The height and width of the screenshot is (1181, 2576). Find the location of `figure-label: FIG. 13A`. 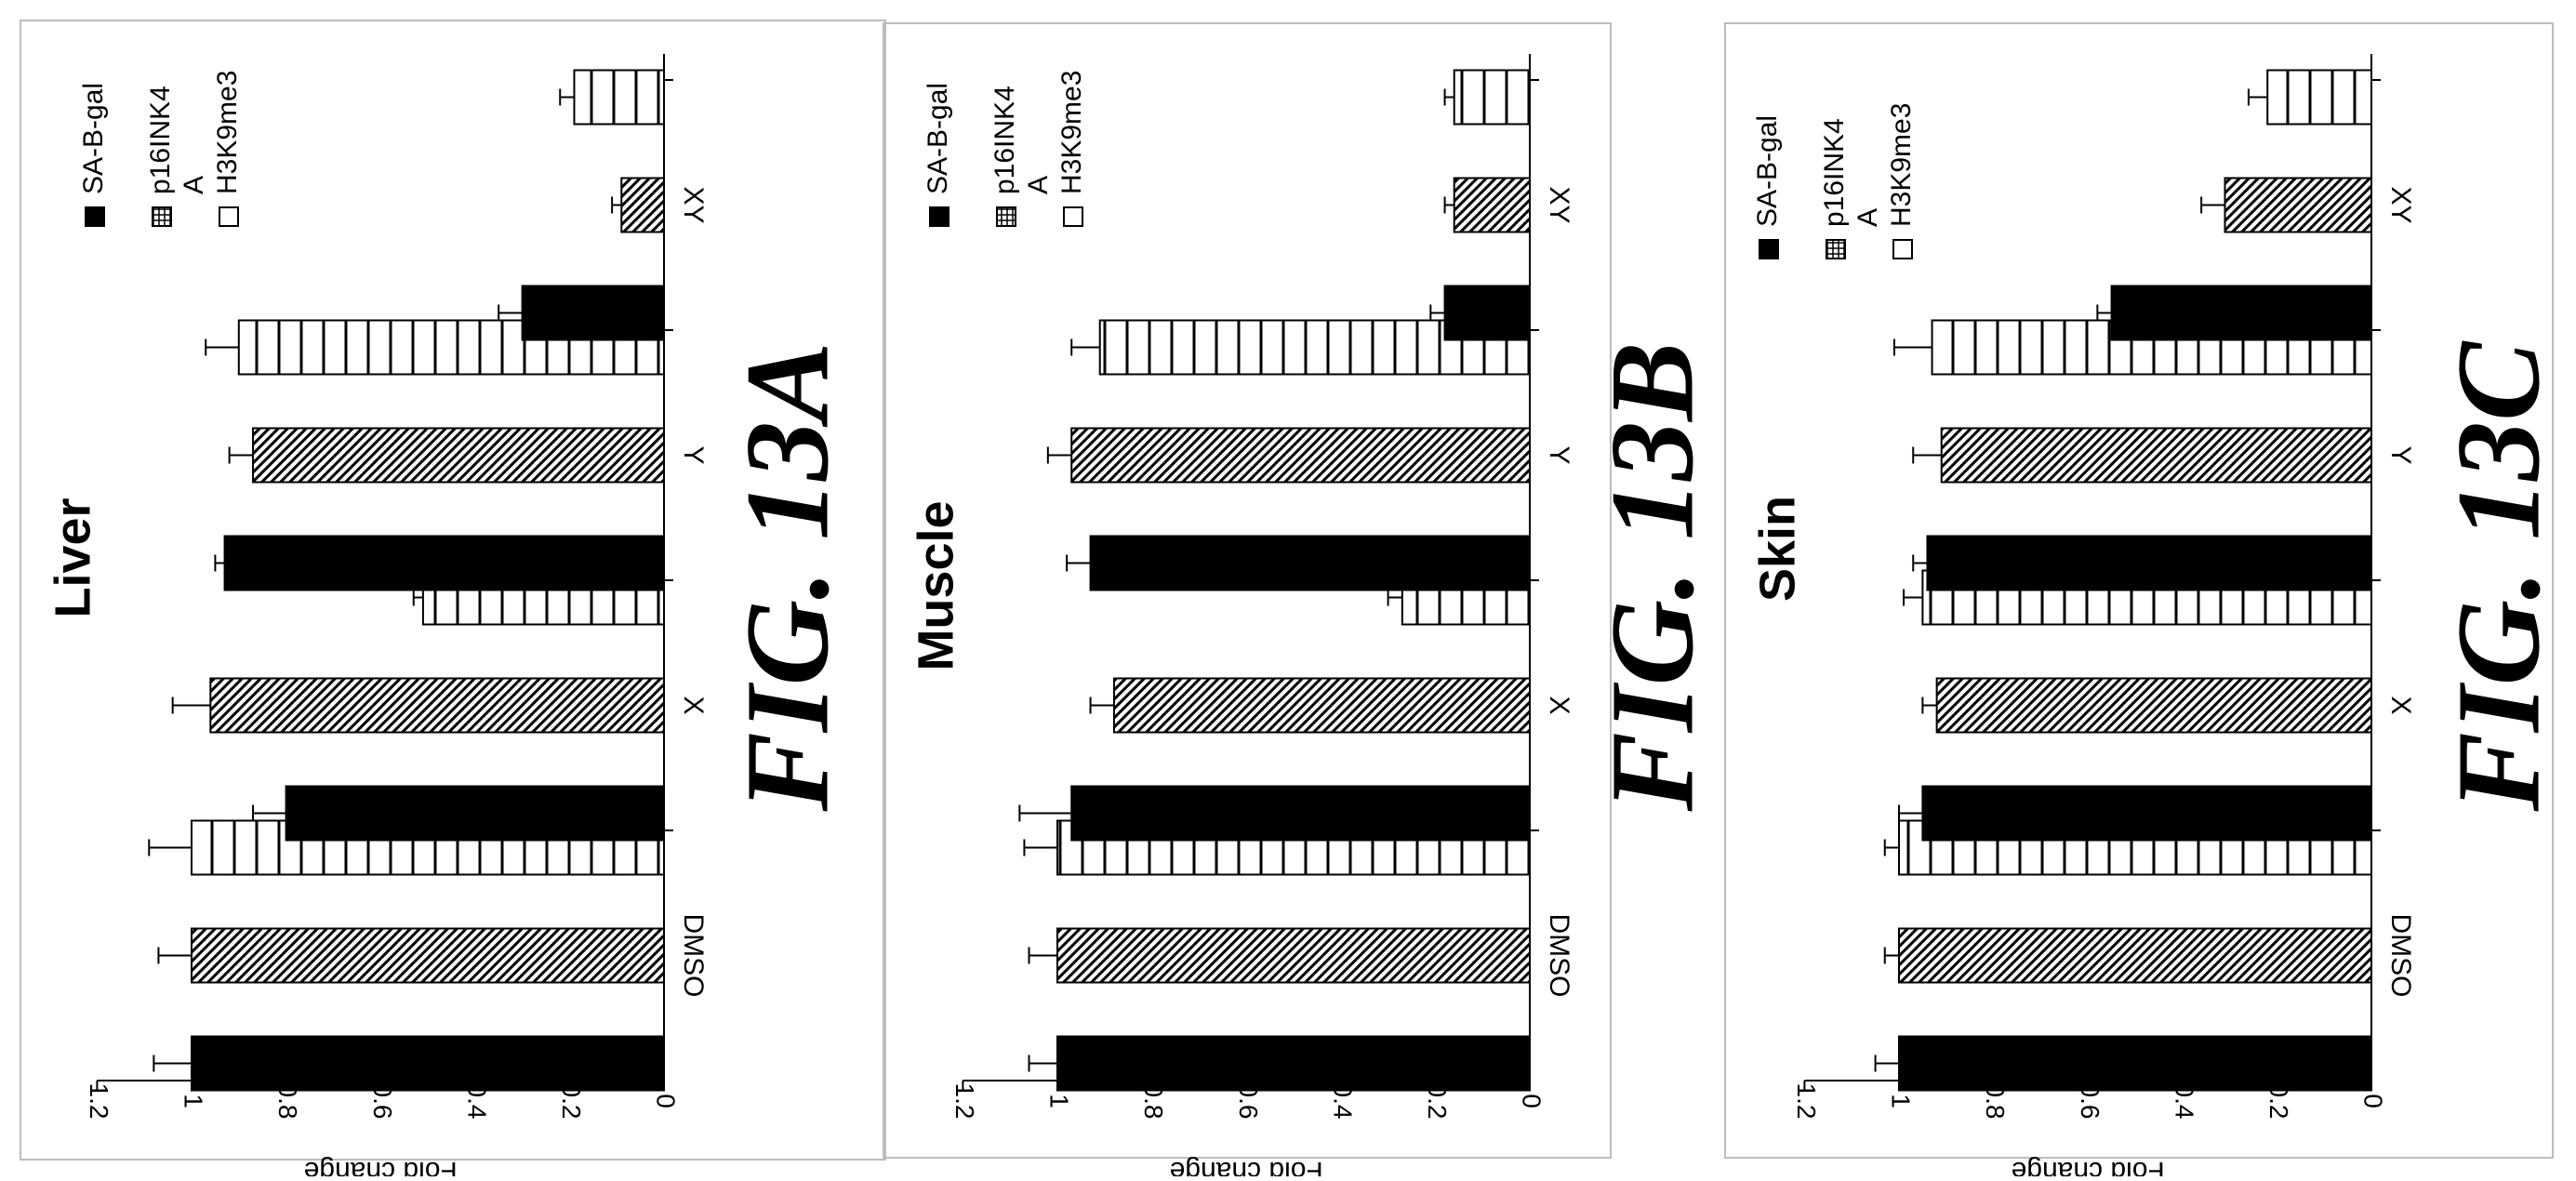

figure-label: FIG. 13A is located at coordinates (787, 577).